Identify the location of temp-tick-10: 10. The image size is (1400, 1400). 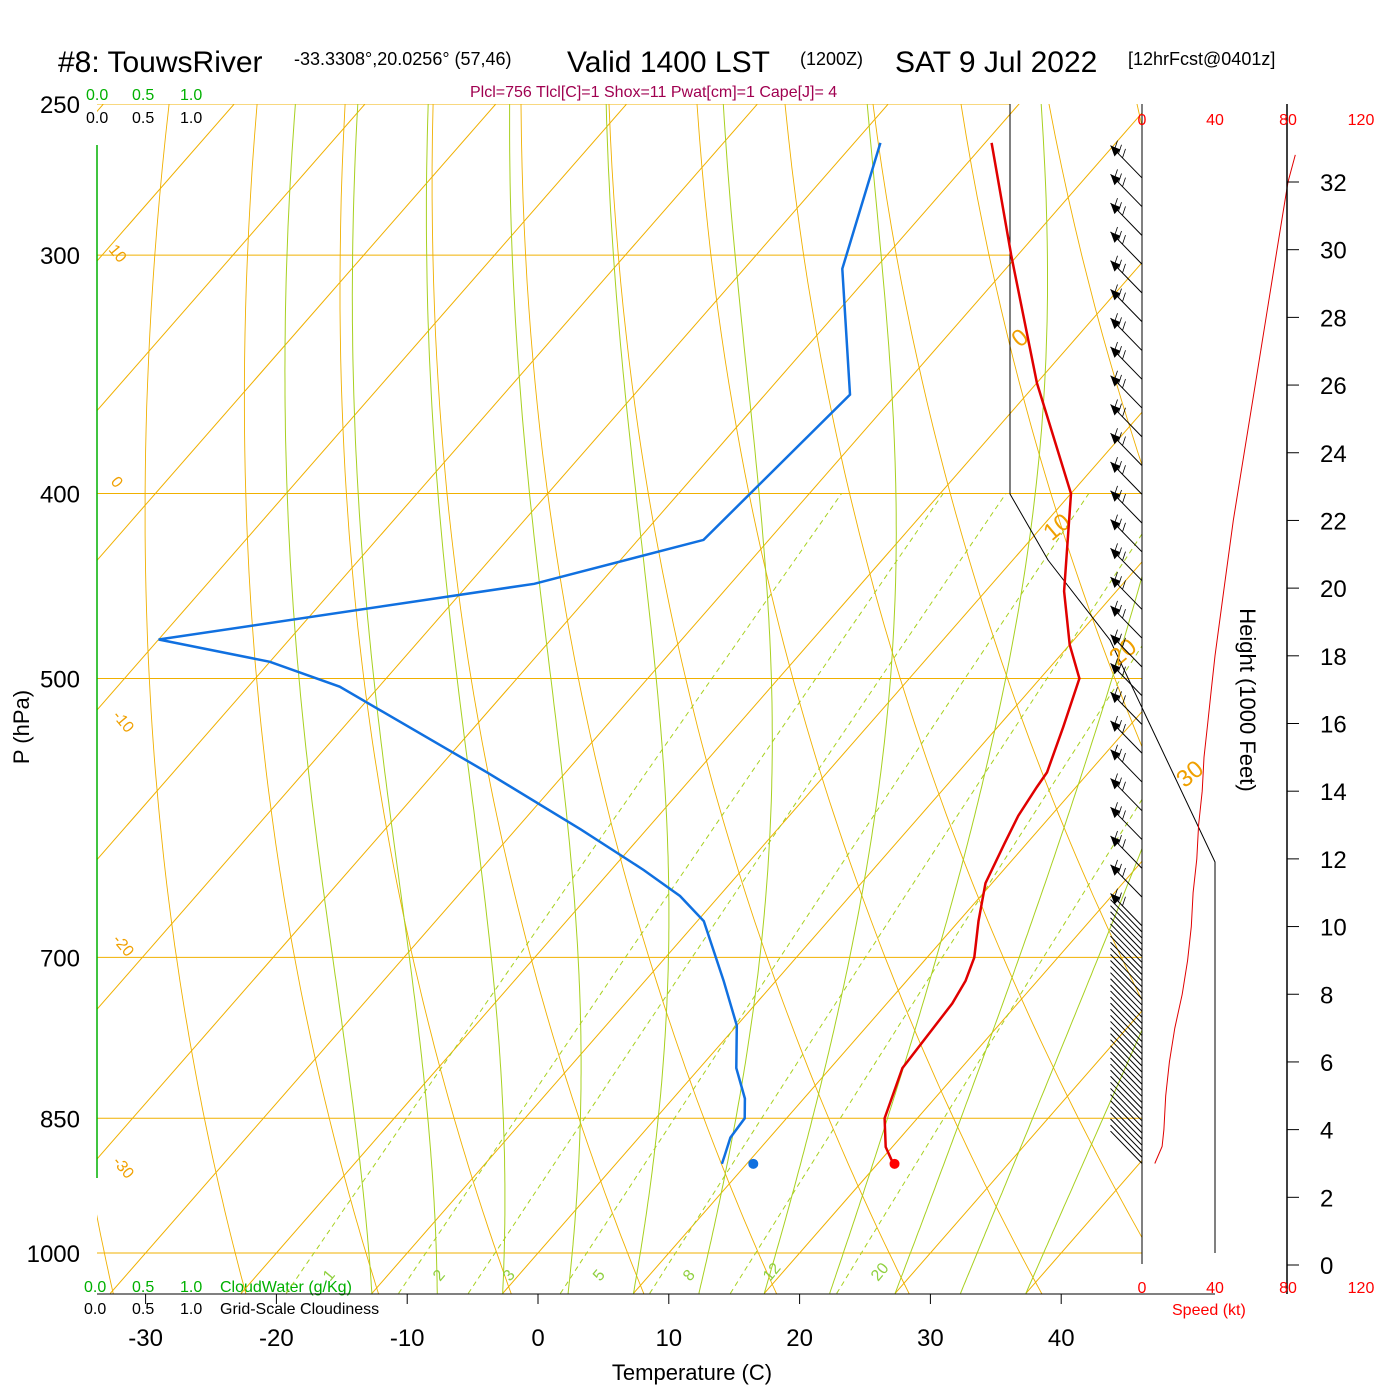
(668, 1338).